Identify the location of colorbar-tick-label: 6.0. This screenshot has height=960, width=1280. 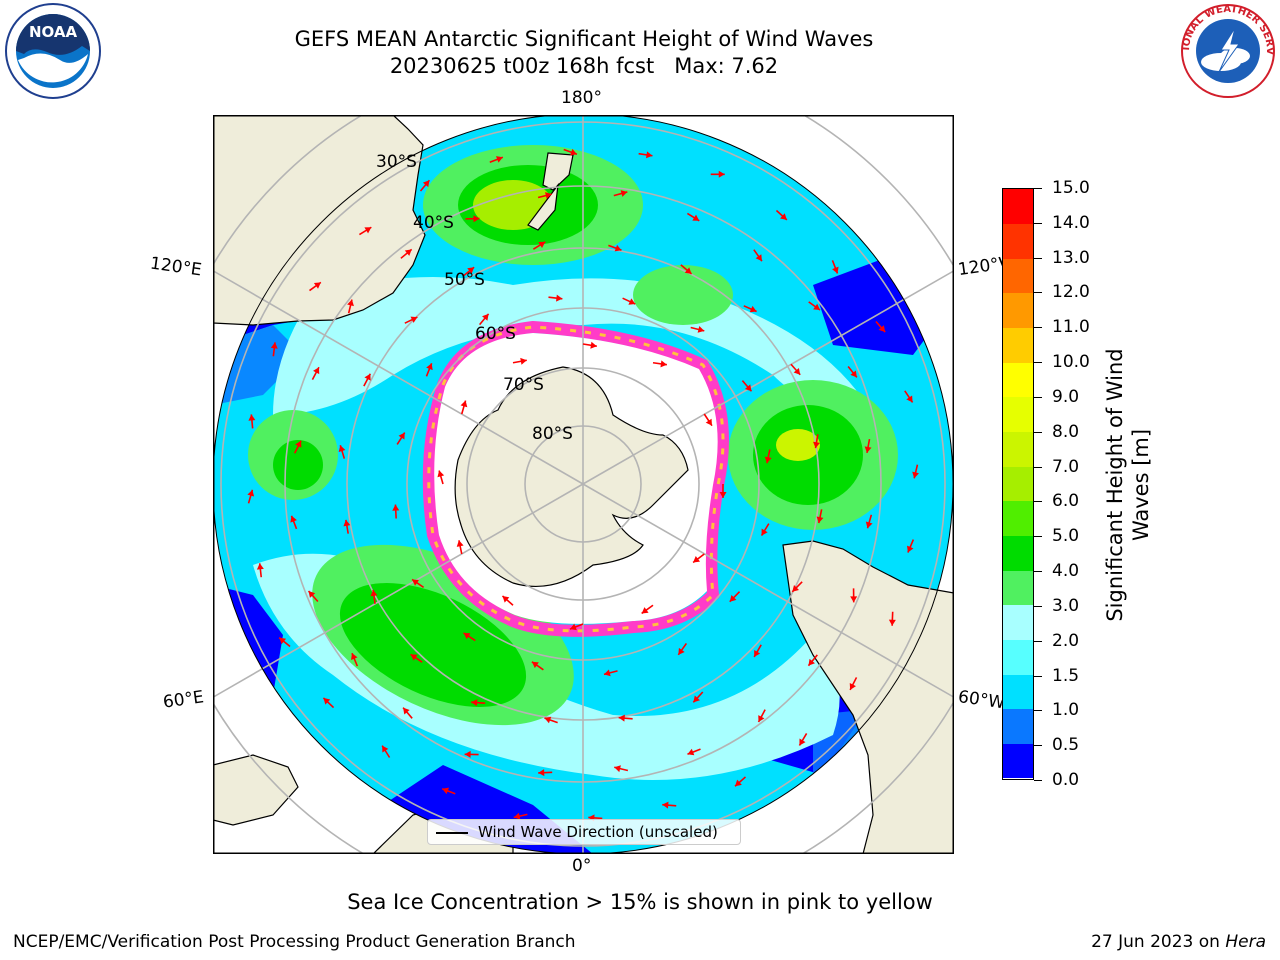
(1066, 501).